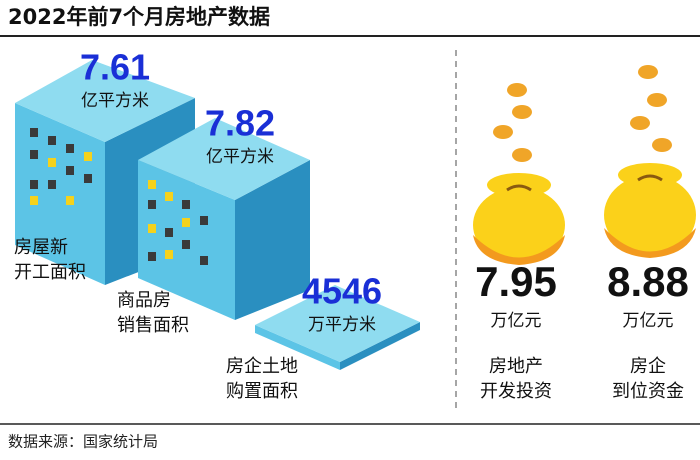 Image resolution: width=700 pixels, height=460 pixels. I want to click on value: 4546, so click(342, 291).